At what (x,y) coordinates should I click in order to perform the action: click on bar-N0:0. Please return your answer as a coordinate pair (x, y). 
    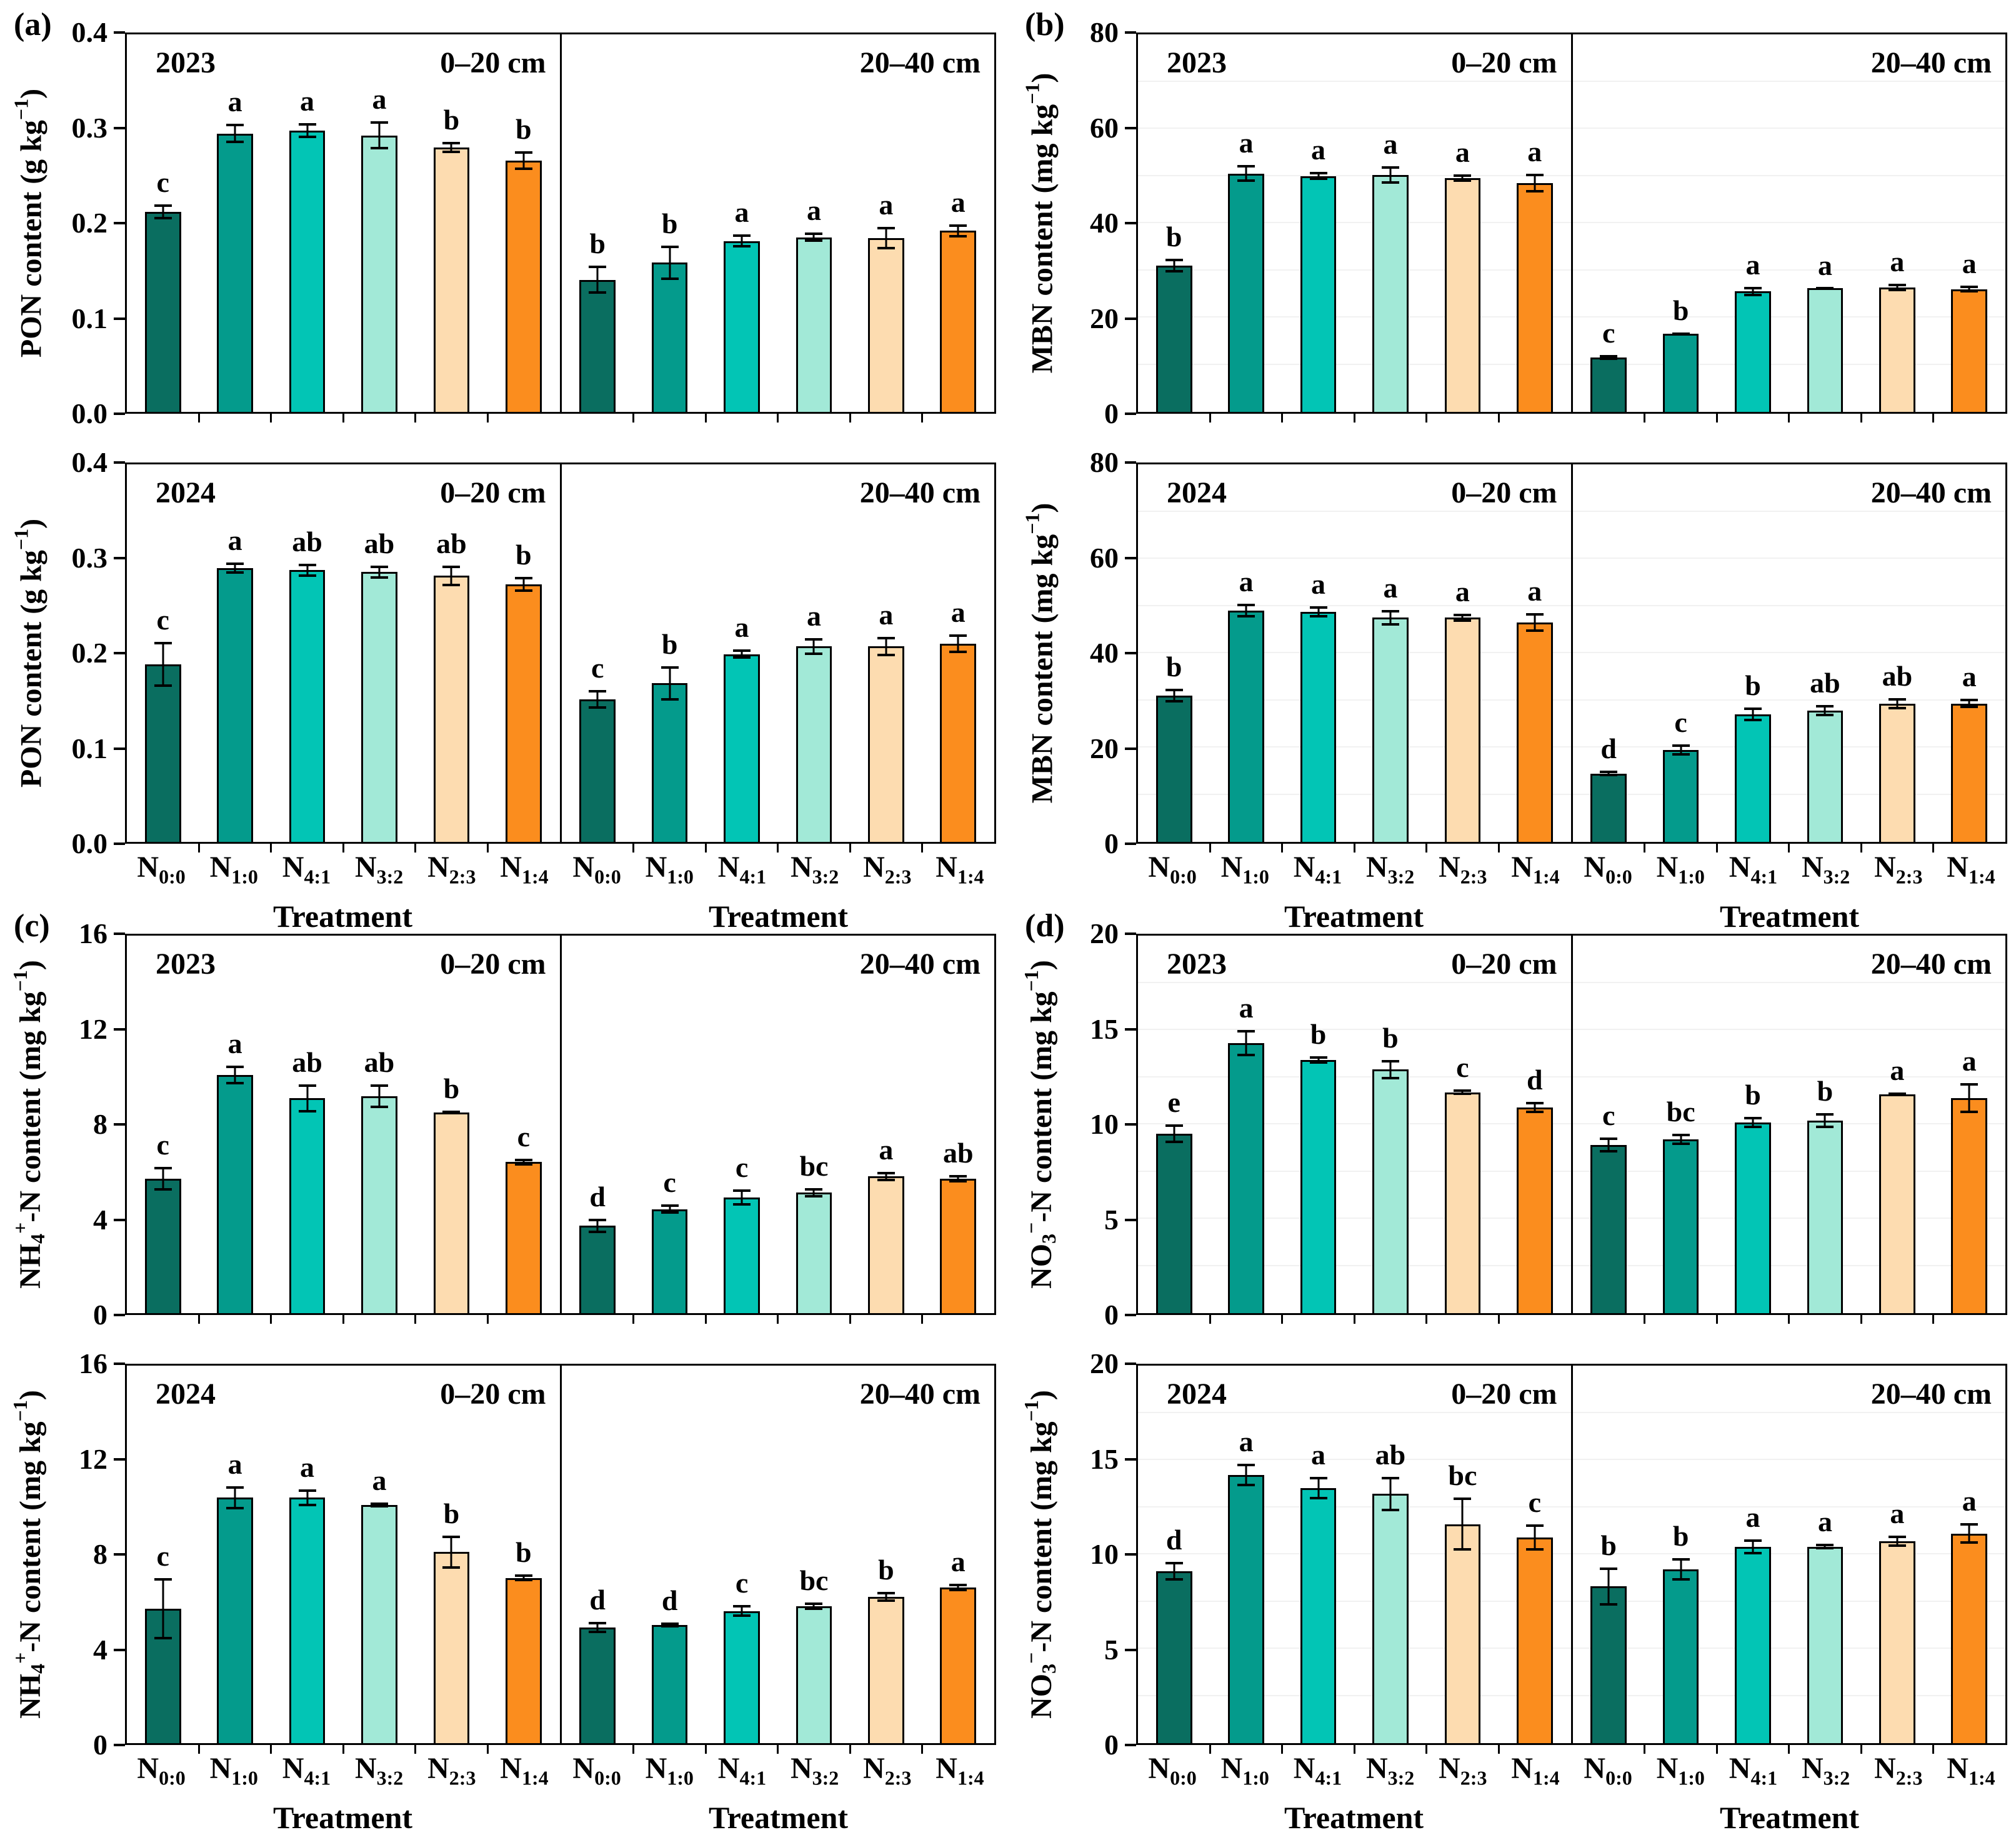
    Looking at the image, I should click on (1173, 769).